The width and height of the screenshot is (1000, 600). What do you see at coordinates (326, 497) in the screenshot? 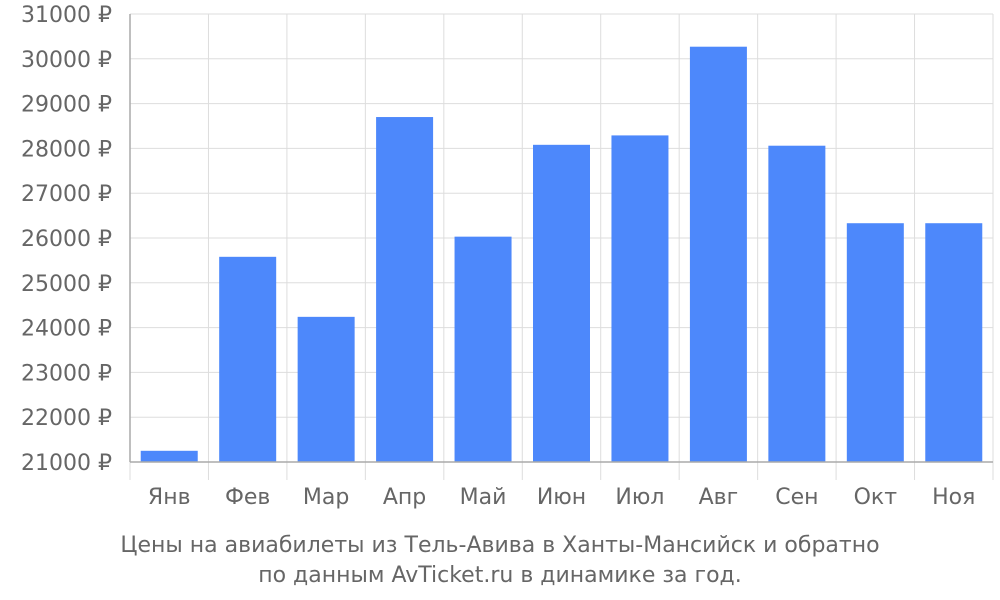
I see `x-tick-label: Мар` at bounding box center [326, 497].